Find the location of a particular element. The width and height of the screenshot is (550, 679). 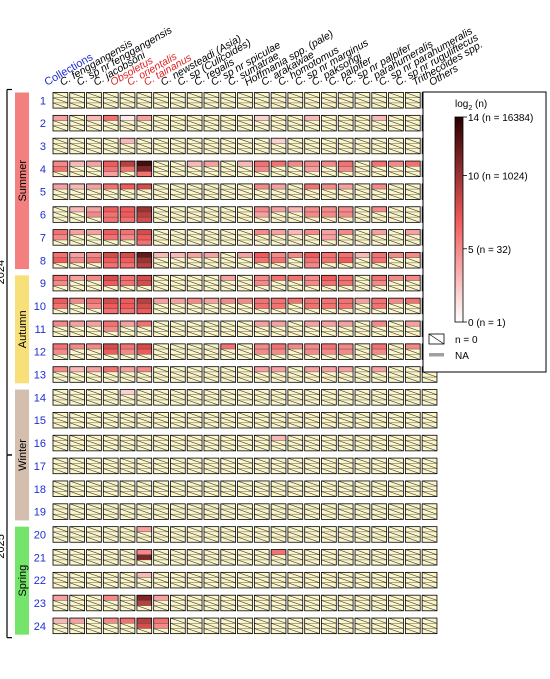

legend-title-log: log is located at coordinates (461, 104).